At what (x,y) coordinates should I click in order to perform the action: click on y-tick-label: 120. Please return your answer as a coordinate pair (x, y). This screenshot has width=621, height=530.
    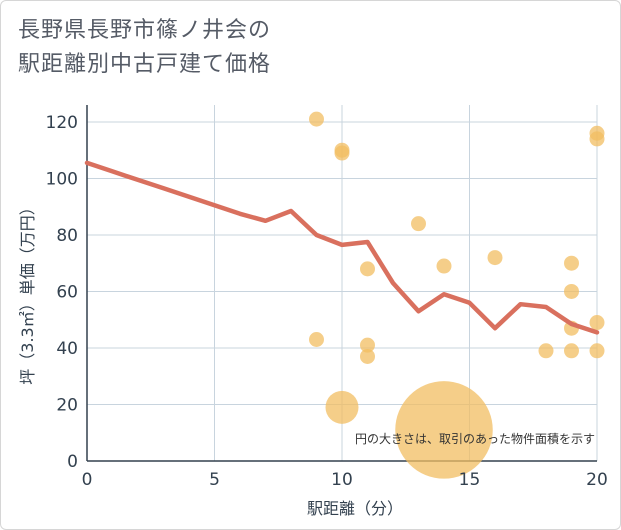
    Looking at the image, I should click on (62, 123).